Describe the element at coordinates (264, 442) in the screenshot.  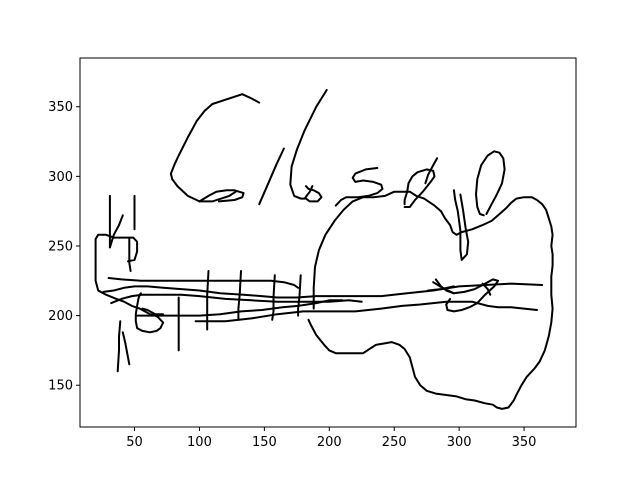
I see `x-tick-label: 150` at that location.